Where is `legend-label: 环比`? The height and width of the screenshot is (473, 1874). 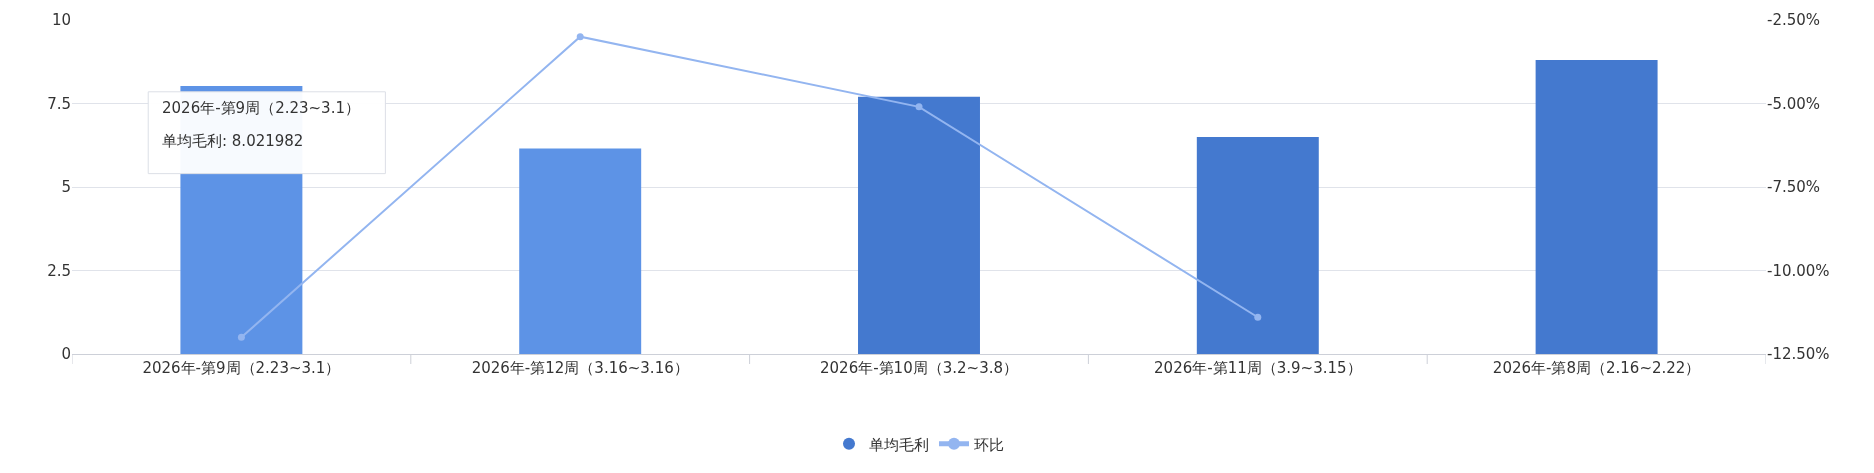
legend-label: 环比 is located at coordinates (989, 444).